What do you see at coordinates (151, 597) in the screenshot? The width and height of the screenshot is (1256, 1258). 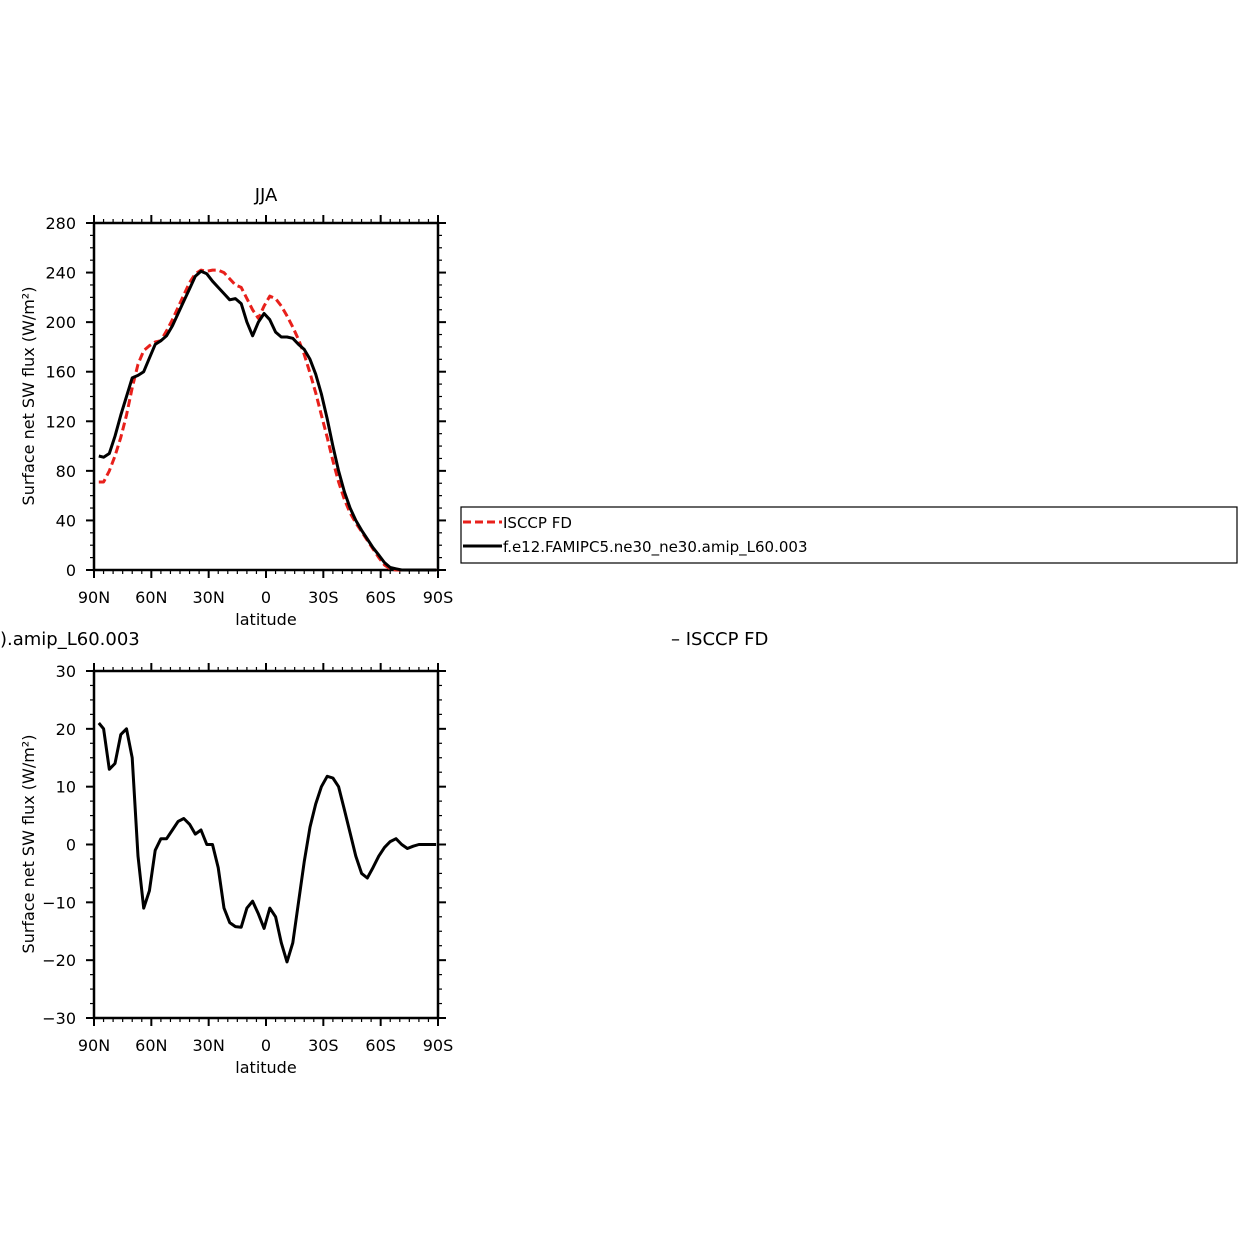 I see `top-x-tick-label: 60N` at bounding box center [151, 597].